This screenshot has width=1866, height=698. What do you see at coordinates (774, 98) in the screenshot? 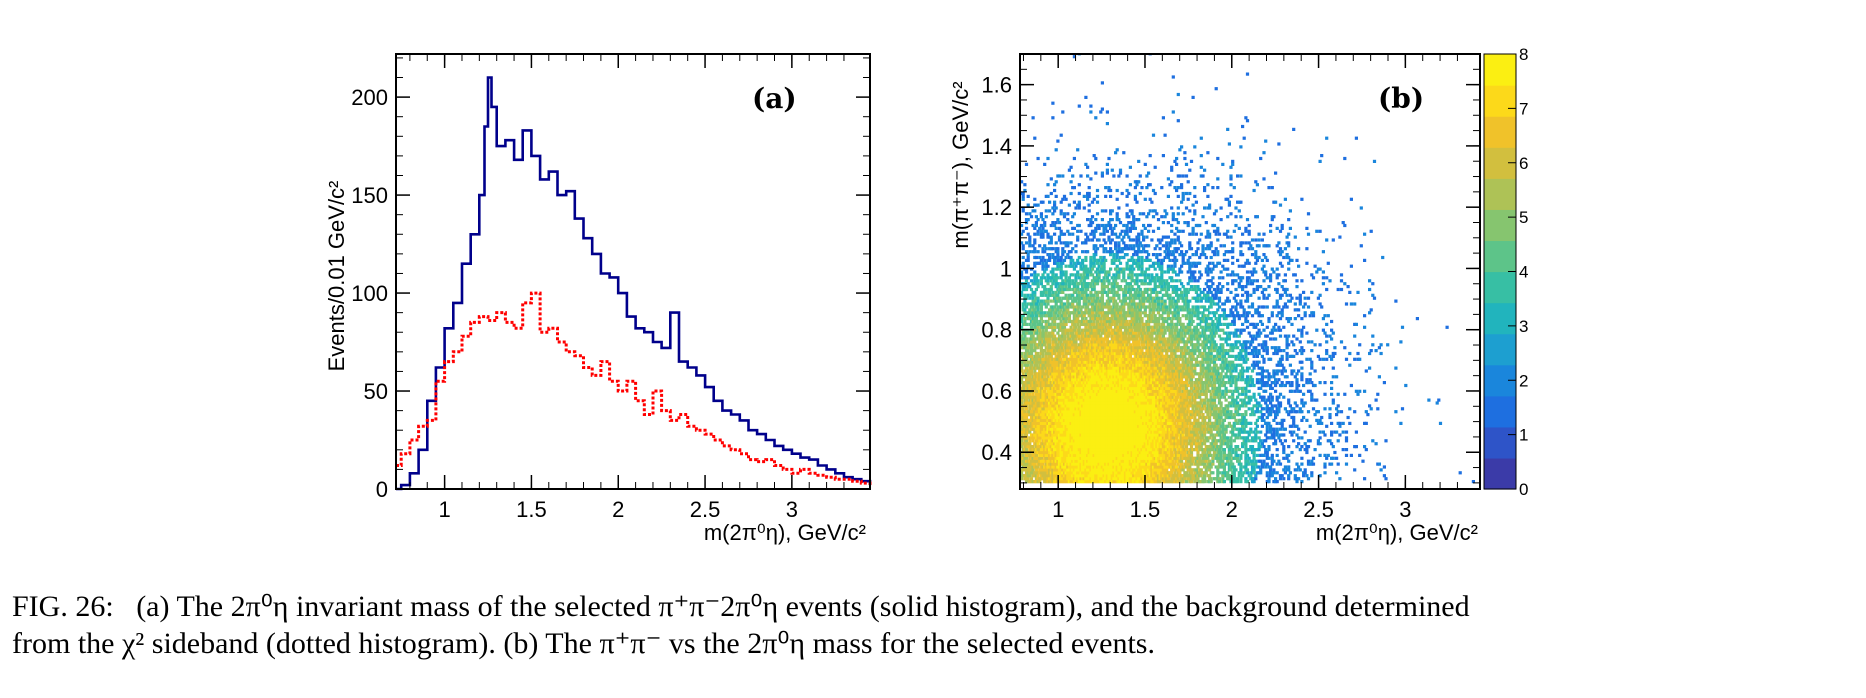
I see `panel-label-a: (a)` at bounding box center [774, 98].